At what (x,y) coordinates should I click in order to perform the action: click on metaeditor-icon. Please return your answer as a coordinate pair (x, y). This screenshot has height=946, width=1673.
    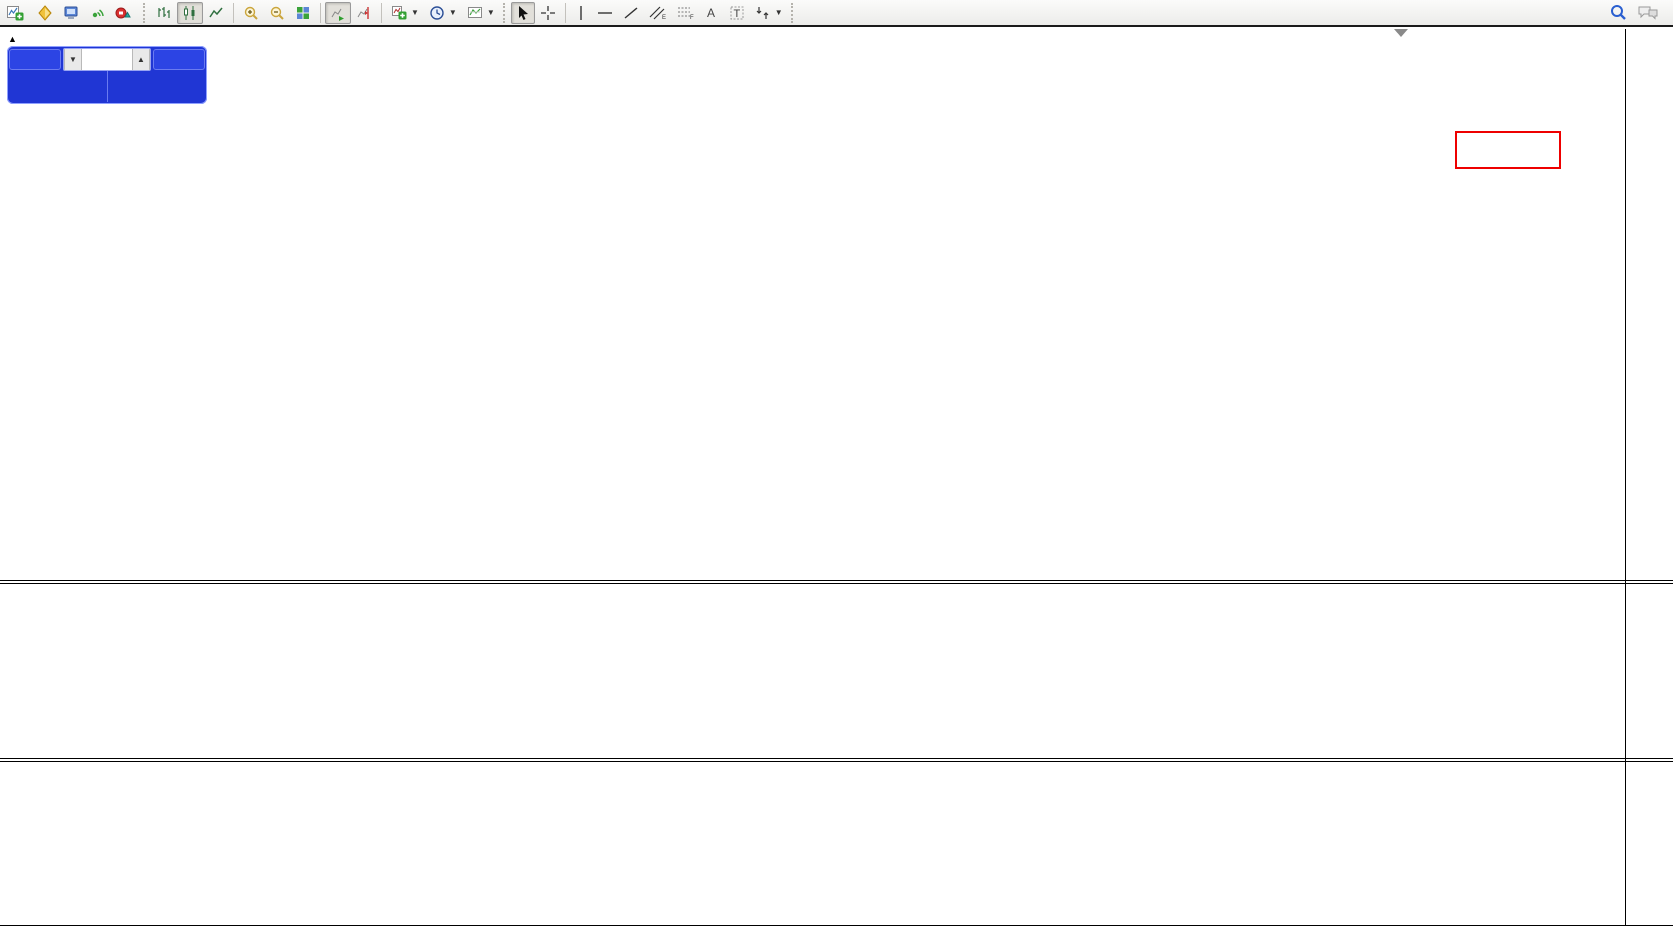
    Looking at the image, I should click on (45, 12).